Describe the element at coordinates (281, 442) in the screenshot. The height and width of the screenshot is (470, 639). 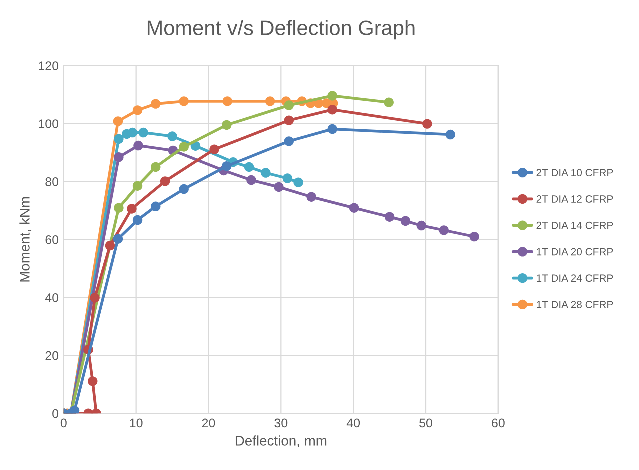
I see `x-axis-title: Deflection, mm` at that location.